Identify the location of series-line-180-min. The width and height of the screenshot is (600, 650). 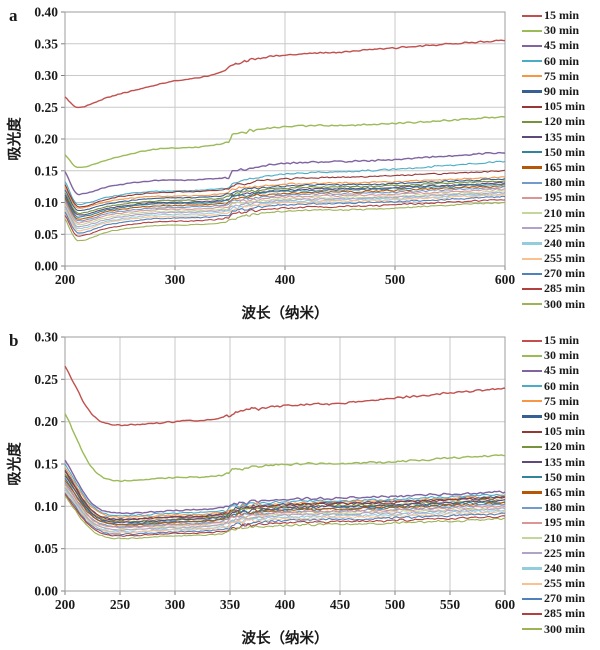
(285, 505).